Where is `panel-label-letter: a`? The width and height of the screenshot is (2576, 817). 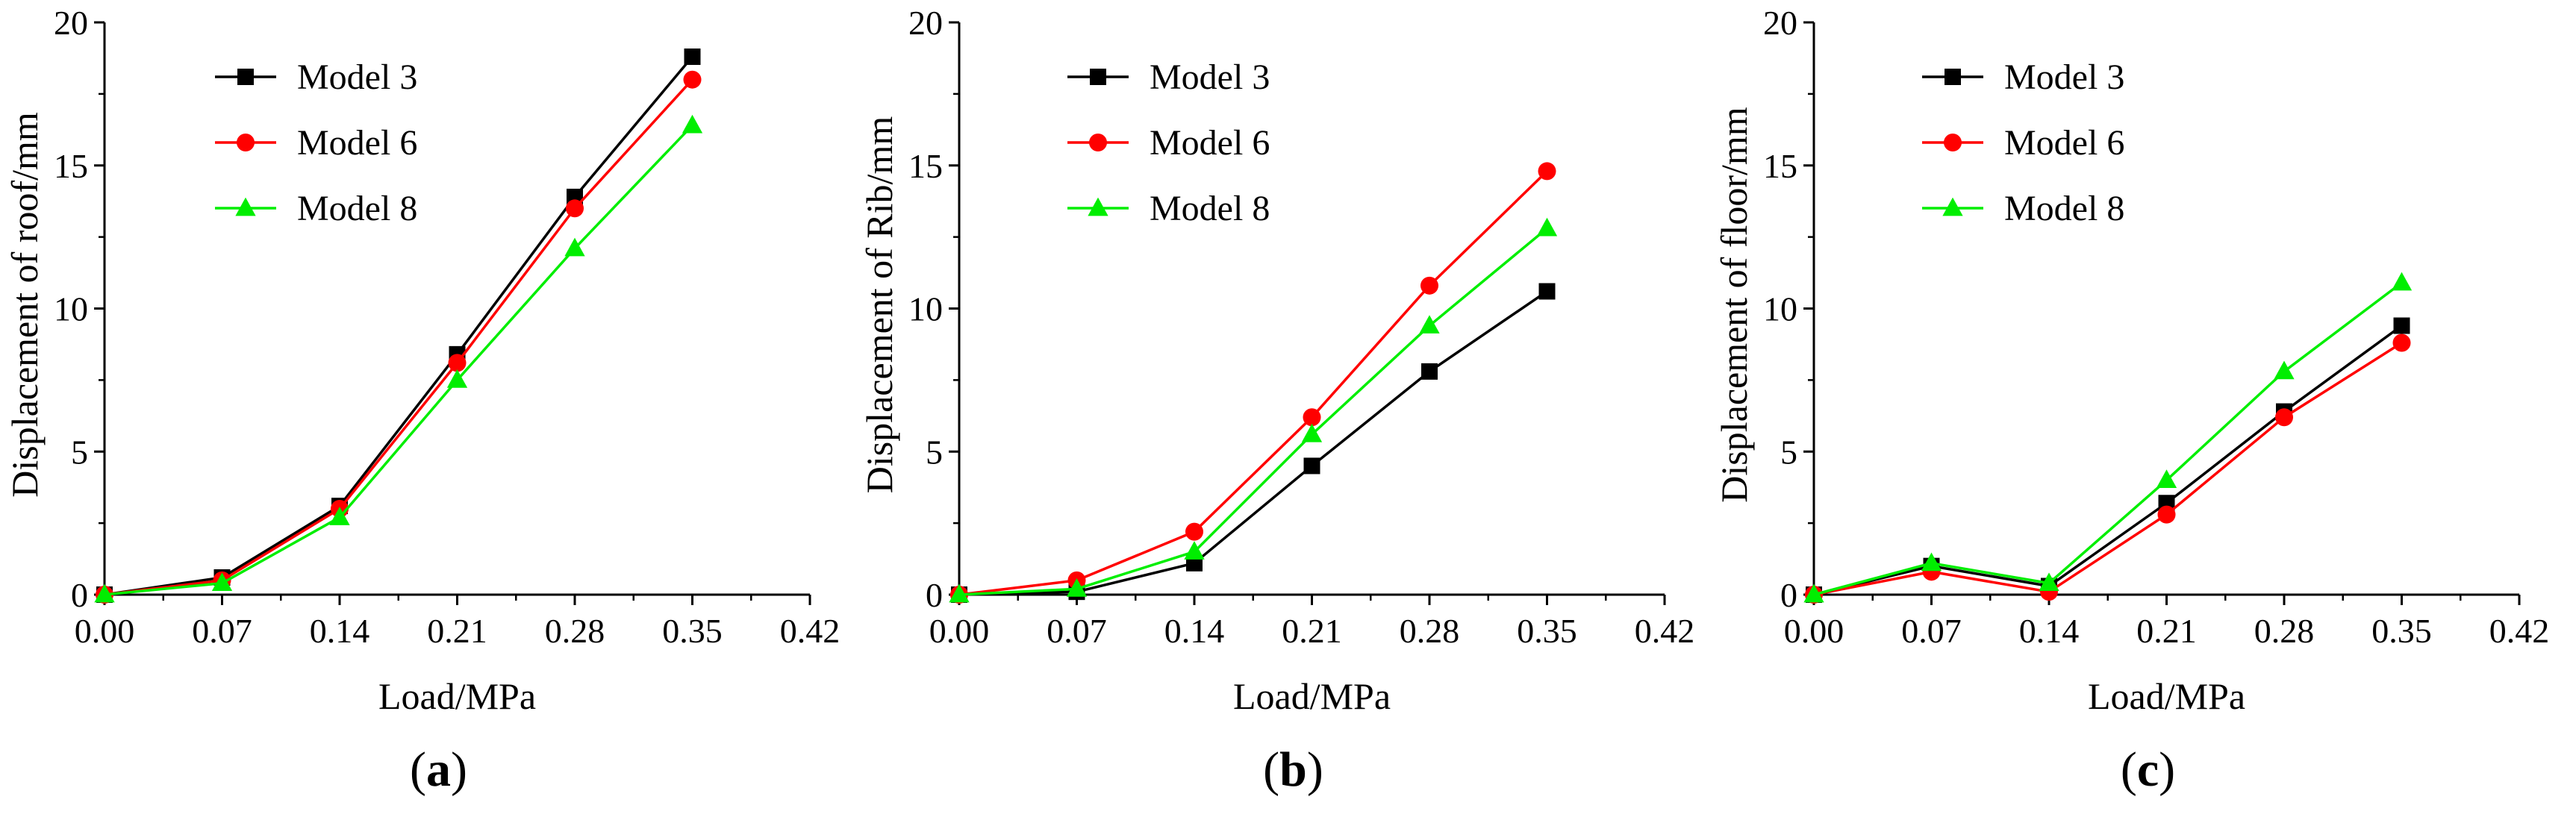 panel-label-letter: a is located at coordinates (438, 769).